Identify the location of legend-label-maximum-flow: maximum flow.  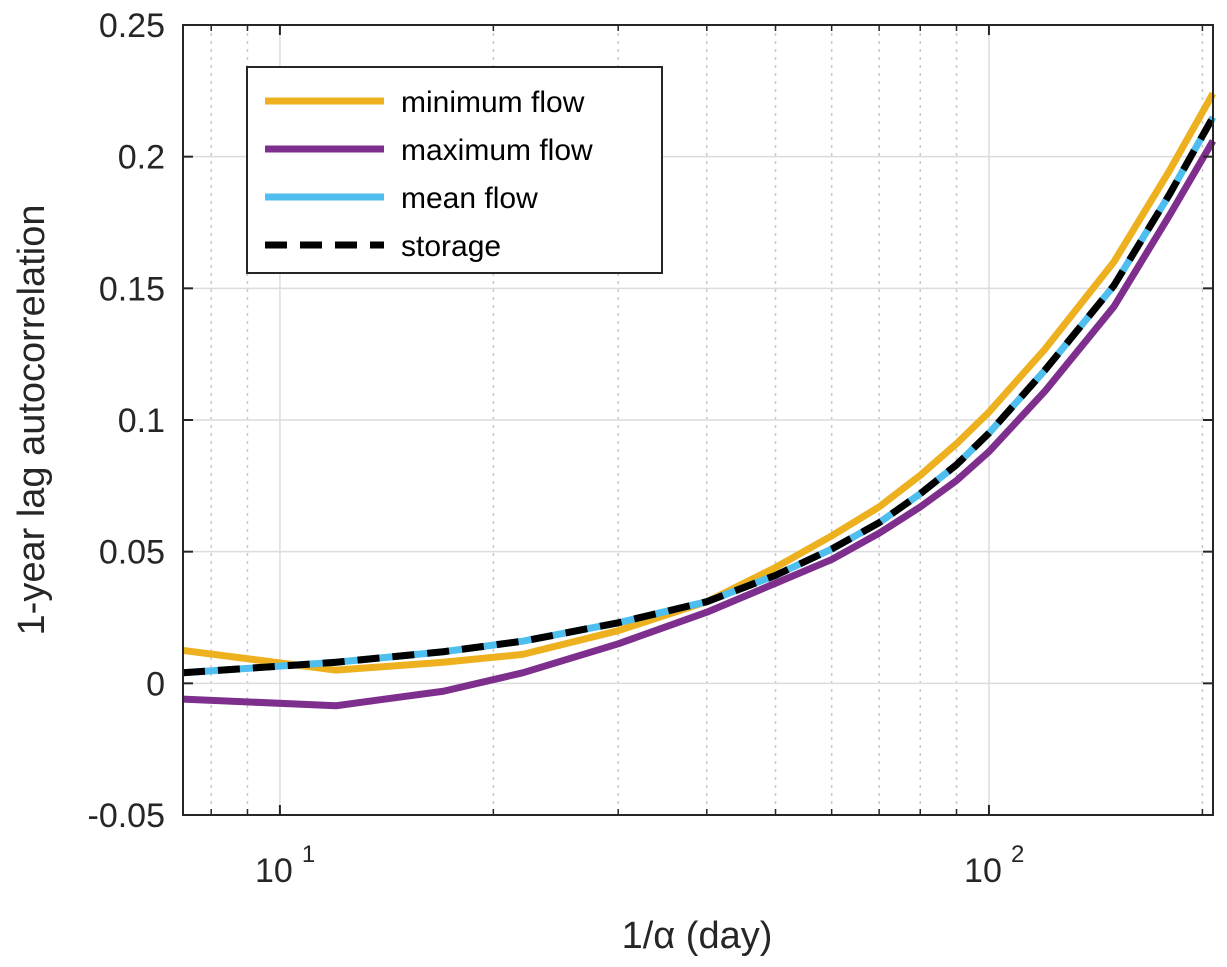
(497, 150).